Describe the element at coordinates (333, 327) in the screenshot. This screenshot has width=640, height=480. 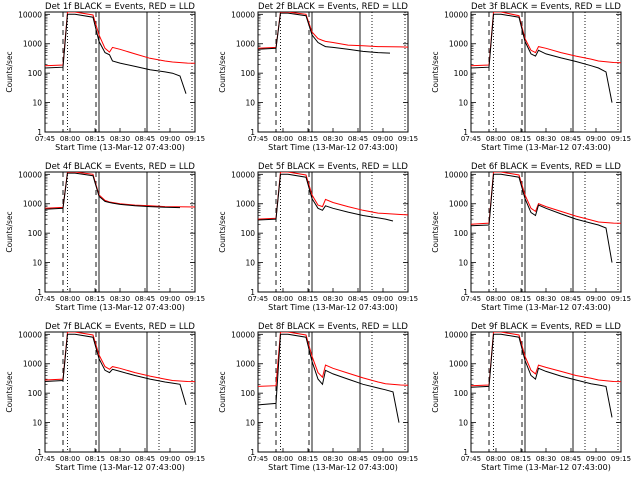
I see `chart-title: Det 8f BLACK = Events, RED = LLD` at that location.